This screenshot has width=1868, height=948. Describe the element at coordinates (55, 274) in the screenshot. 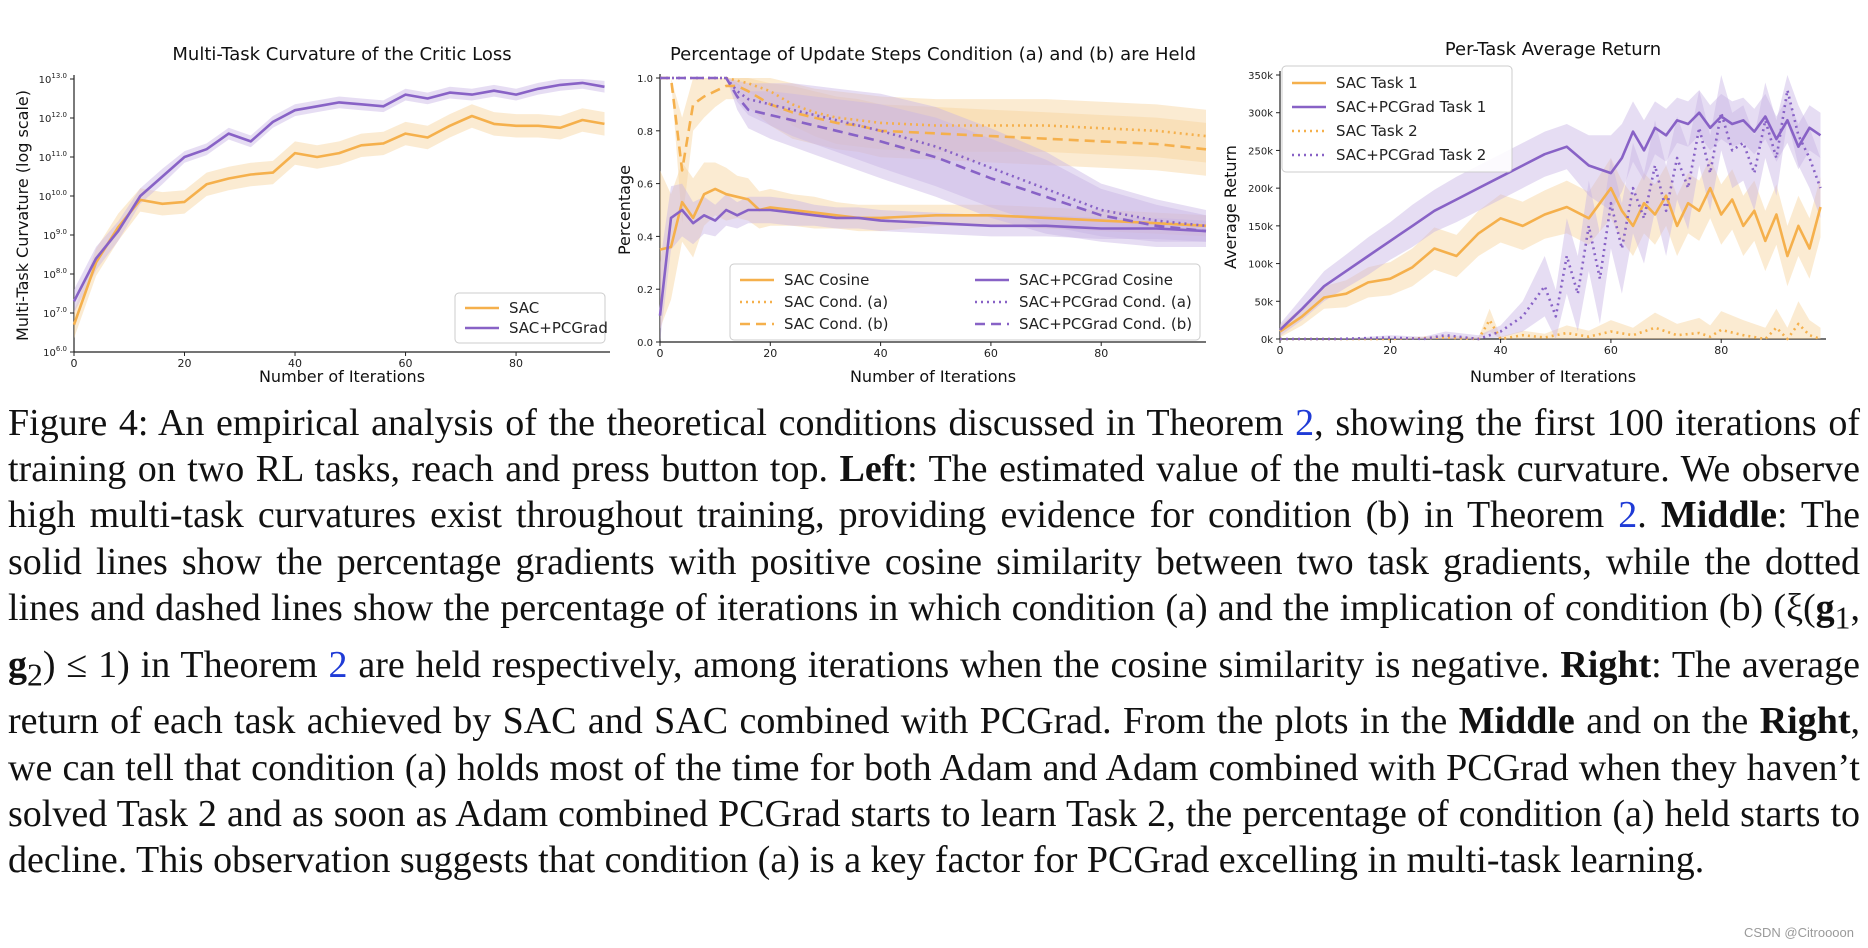

I see `y-tick-label: 108.0` at that location.